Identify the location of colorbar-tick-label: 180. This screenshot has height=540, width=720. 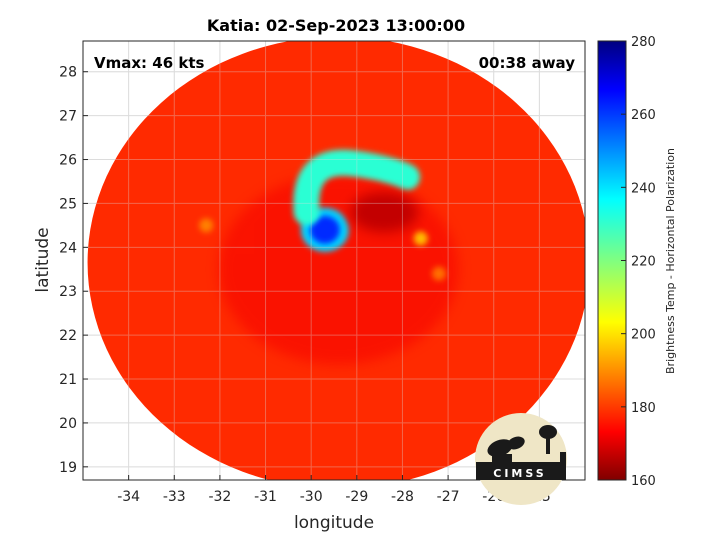
(643, 408).